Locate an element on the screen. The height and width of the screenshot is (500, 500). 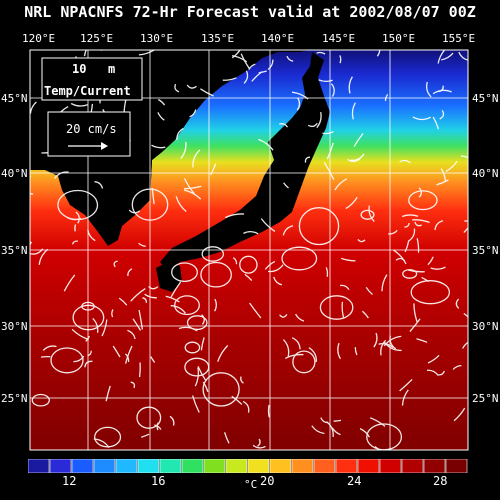
colorbar-label-24: 24 is located at coordinates (354, 481).